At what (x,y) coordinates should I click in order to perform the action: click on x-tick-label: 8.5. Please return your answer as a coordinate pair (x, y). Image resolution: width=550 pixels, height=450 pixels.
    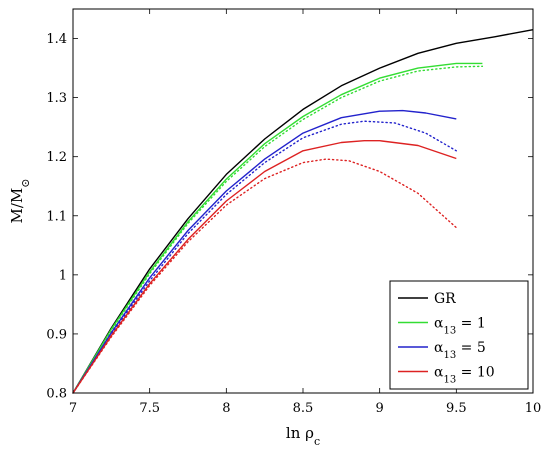
    Looking at the image, I should click on (303, 408).